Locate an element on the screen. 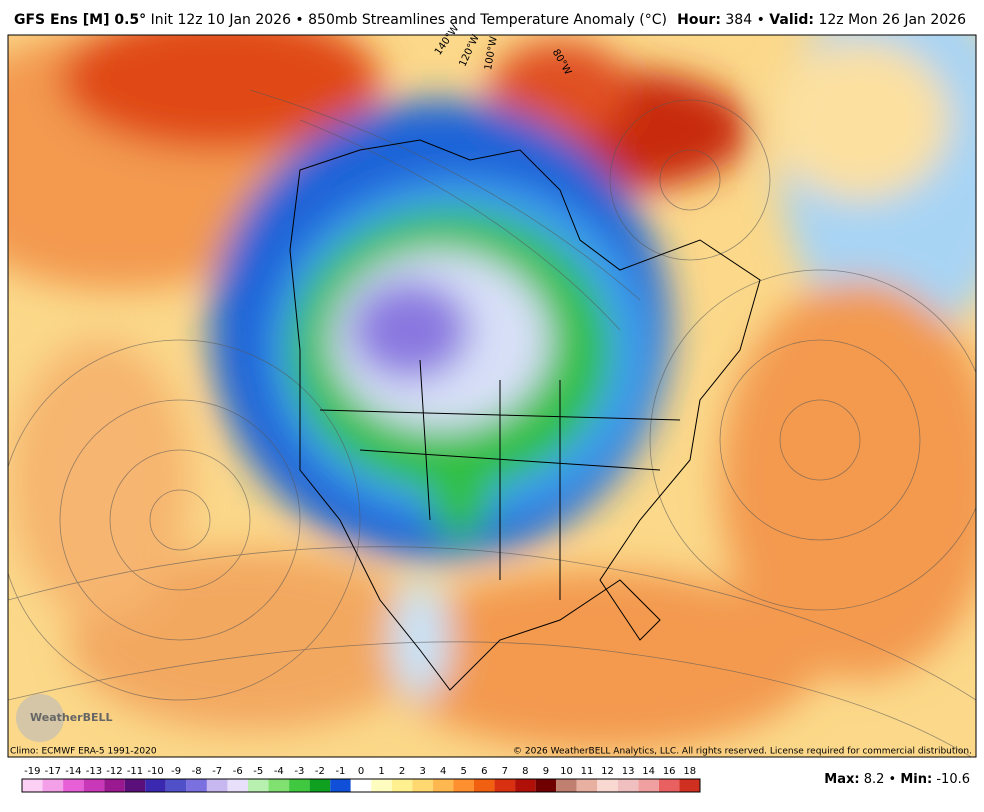 The image size is (984, 812). colorbar-tick-label: 11 is located at coordinates (587, 771).